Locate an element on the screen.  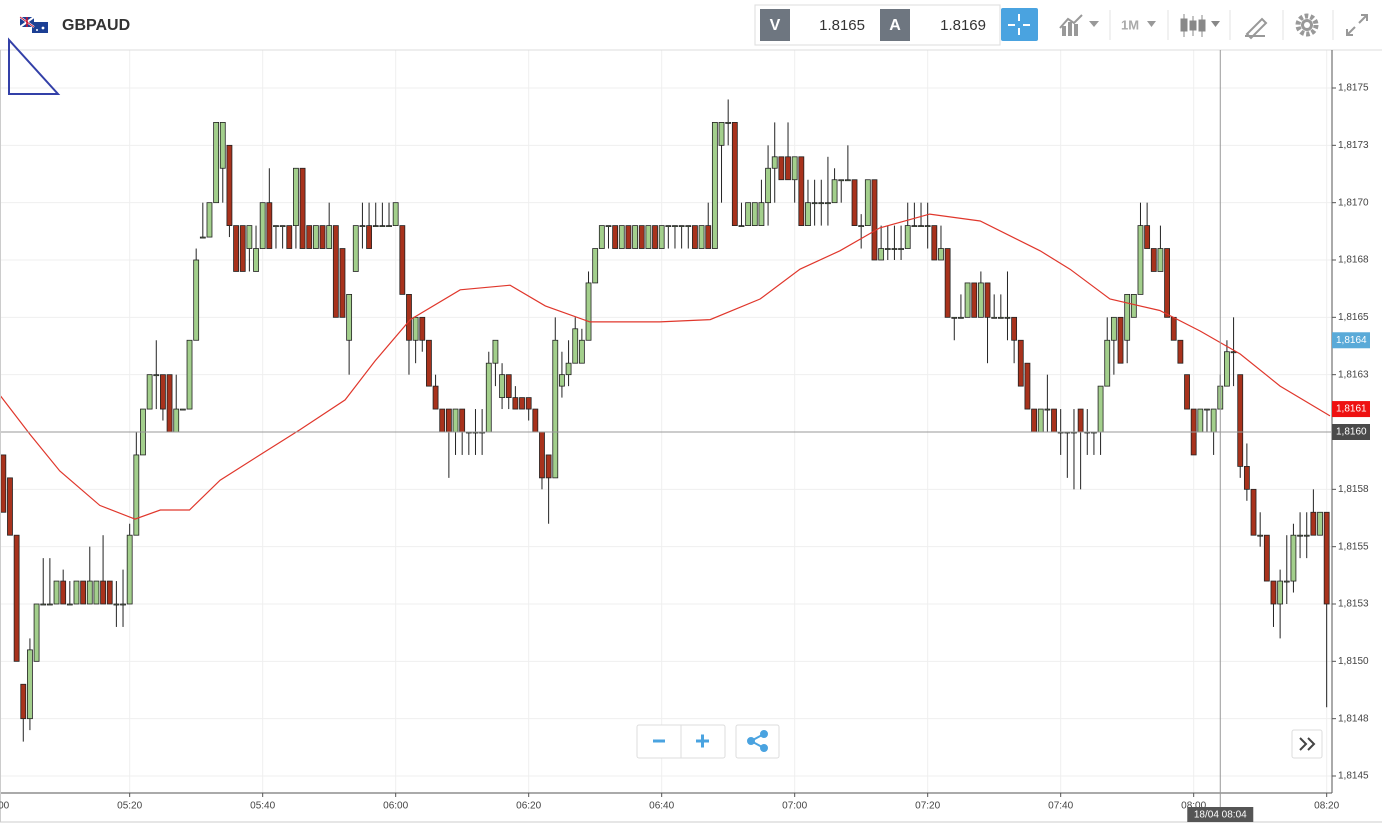
buy-button is located at coordinates (895, 25).